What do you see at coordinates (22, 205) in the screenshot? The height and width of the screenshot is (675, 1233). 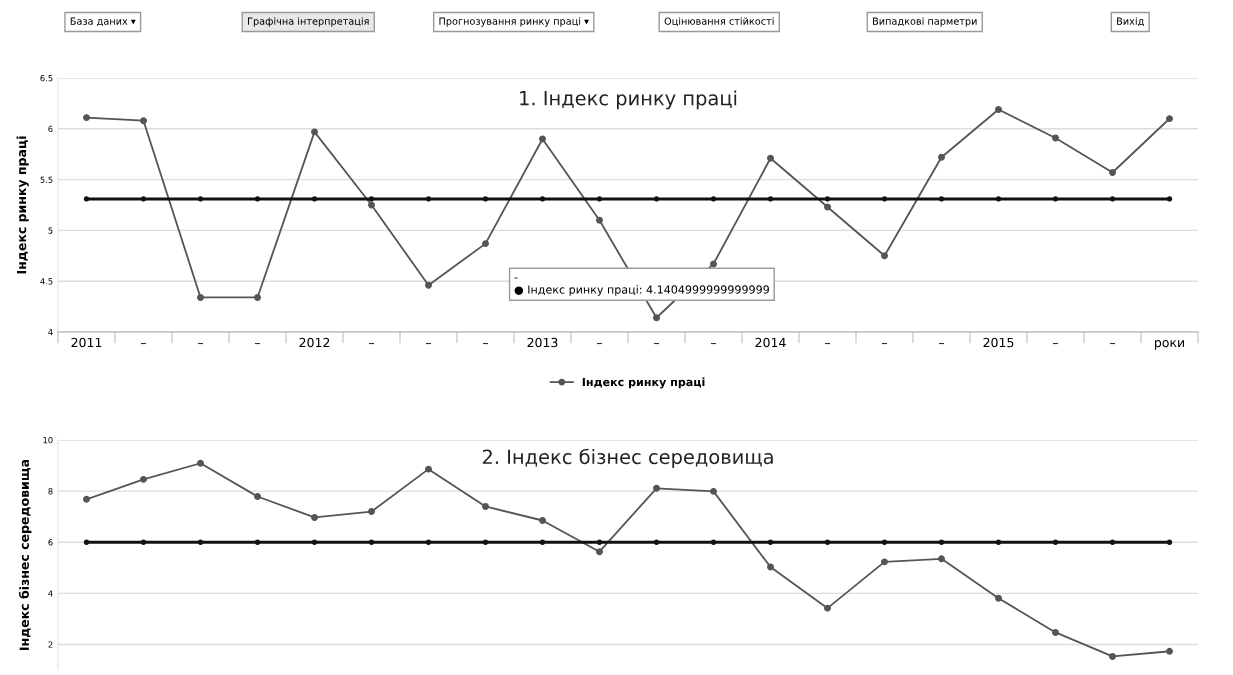 I see `y-axis-title: Індекс ринку праці` at bounding box center [22, 205].